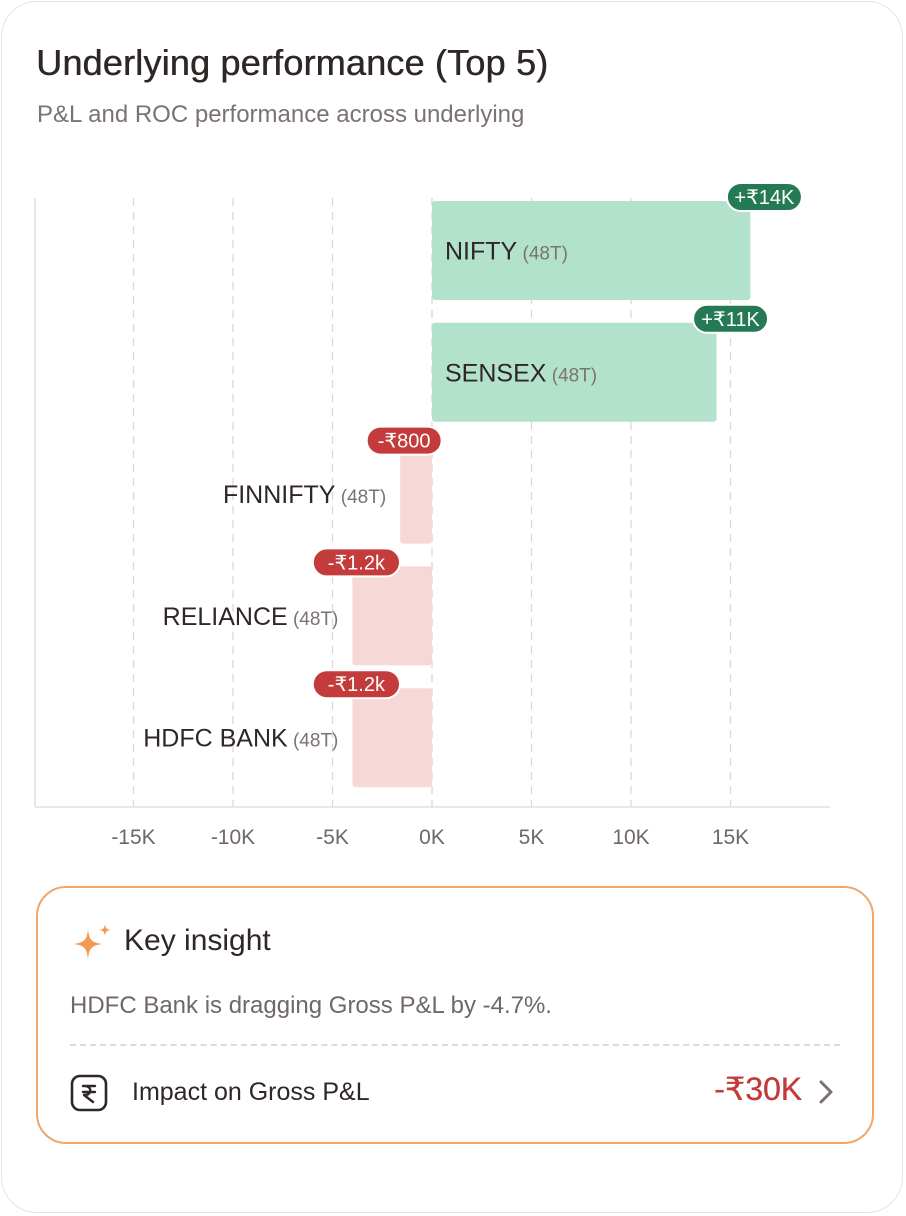 This screenshot has width=906, height=1216. I want to click on category-label: FINNIFTY (48T), so click(304, 495).